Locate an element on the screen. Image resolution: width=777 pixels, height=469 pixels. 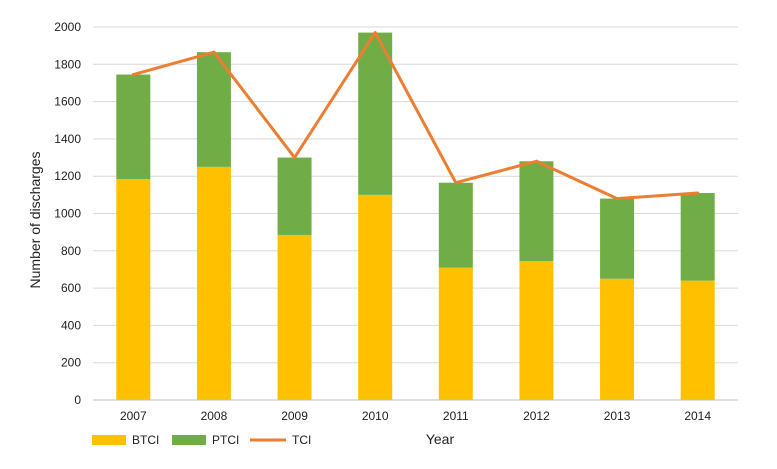
x-tick-label-2011: 2011 is located at coordinates (456, 416).